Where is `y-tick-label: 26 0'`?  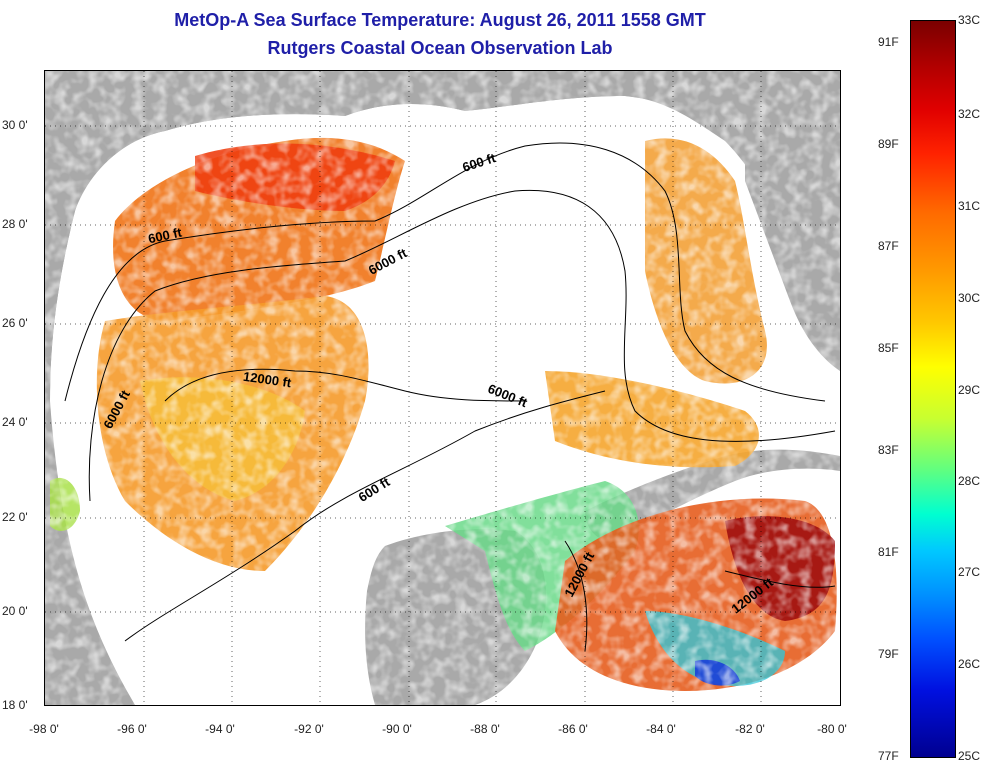
y-tick-label: 26 0' is located at coordinates (15, 323).